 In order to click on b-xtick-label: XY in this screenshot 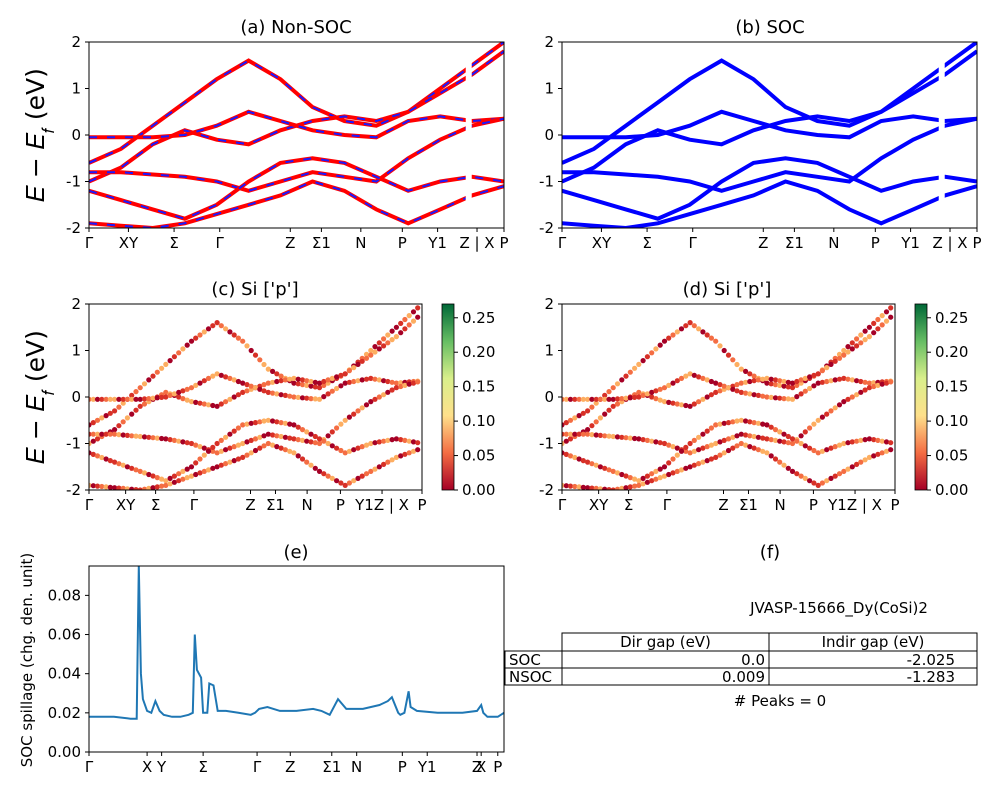, I will do `click(602, 243)`.